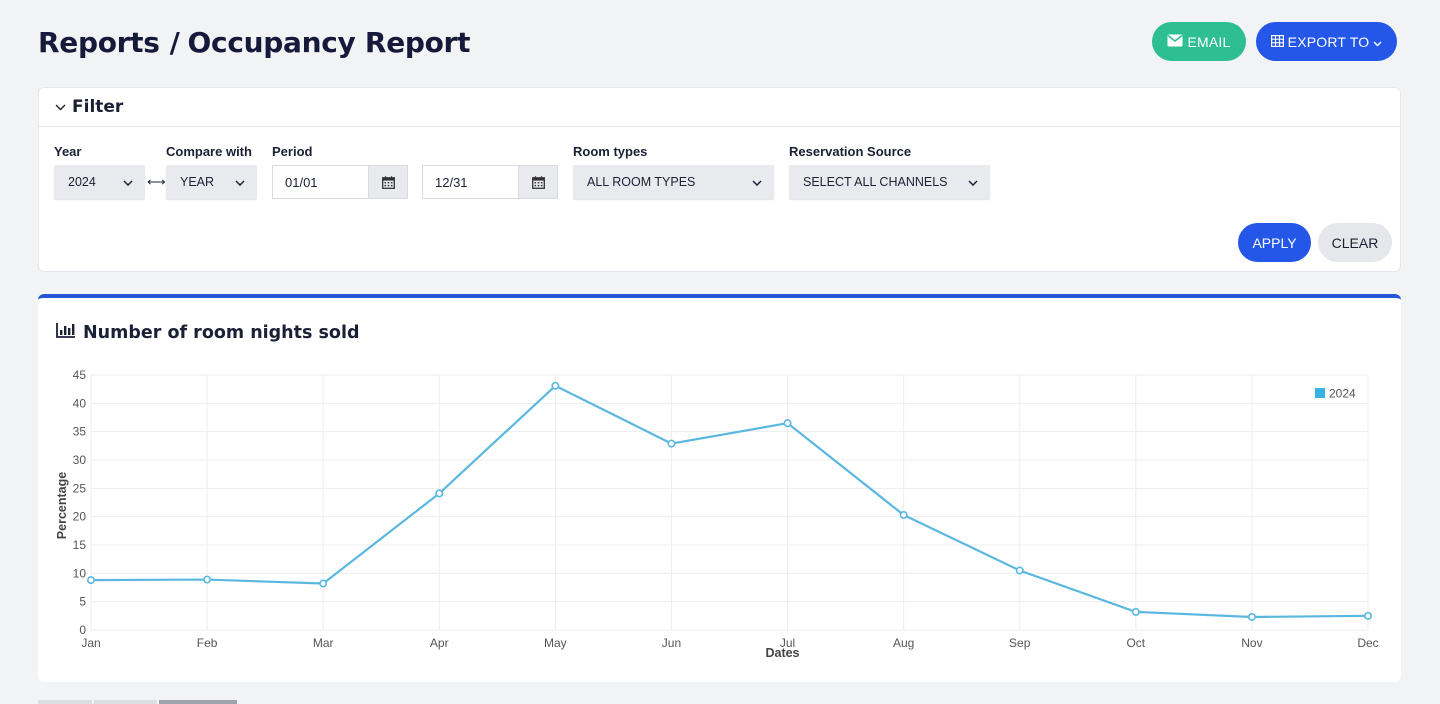 This screenshot has height=704, width=1440. Describe the element at coordinates (1251, 643) in the screenshot. I see `x-tick-label: Nov` at that location.